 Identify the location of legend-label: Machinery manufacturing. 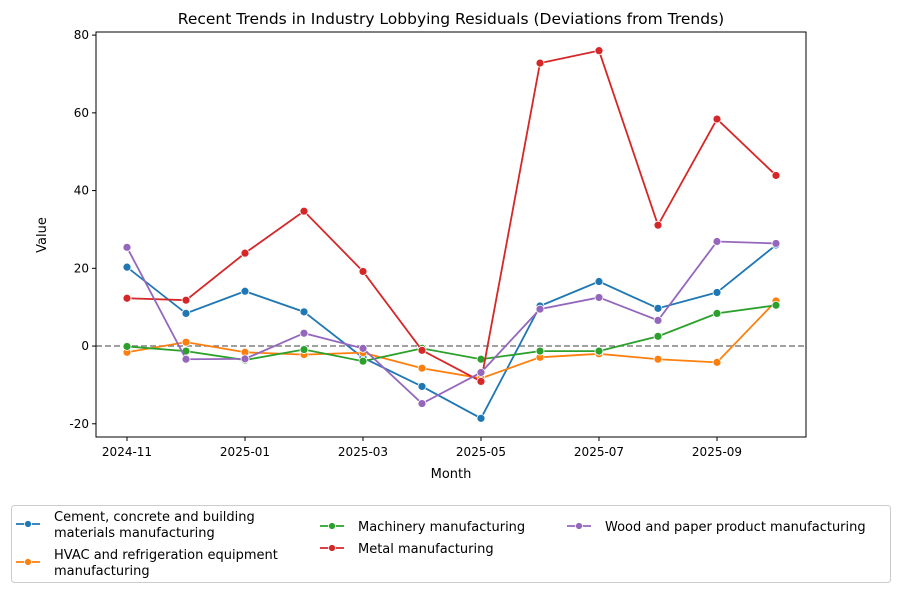
(441, 527).